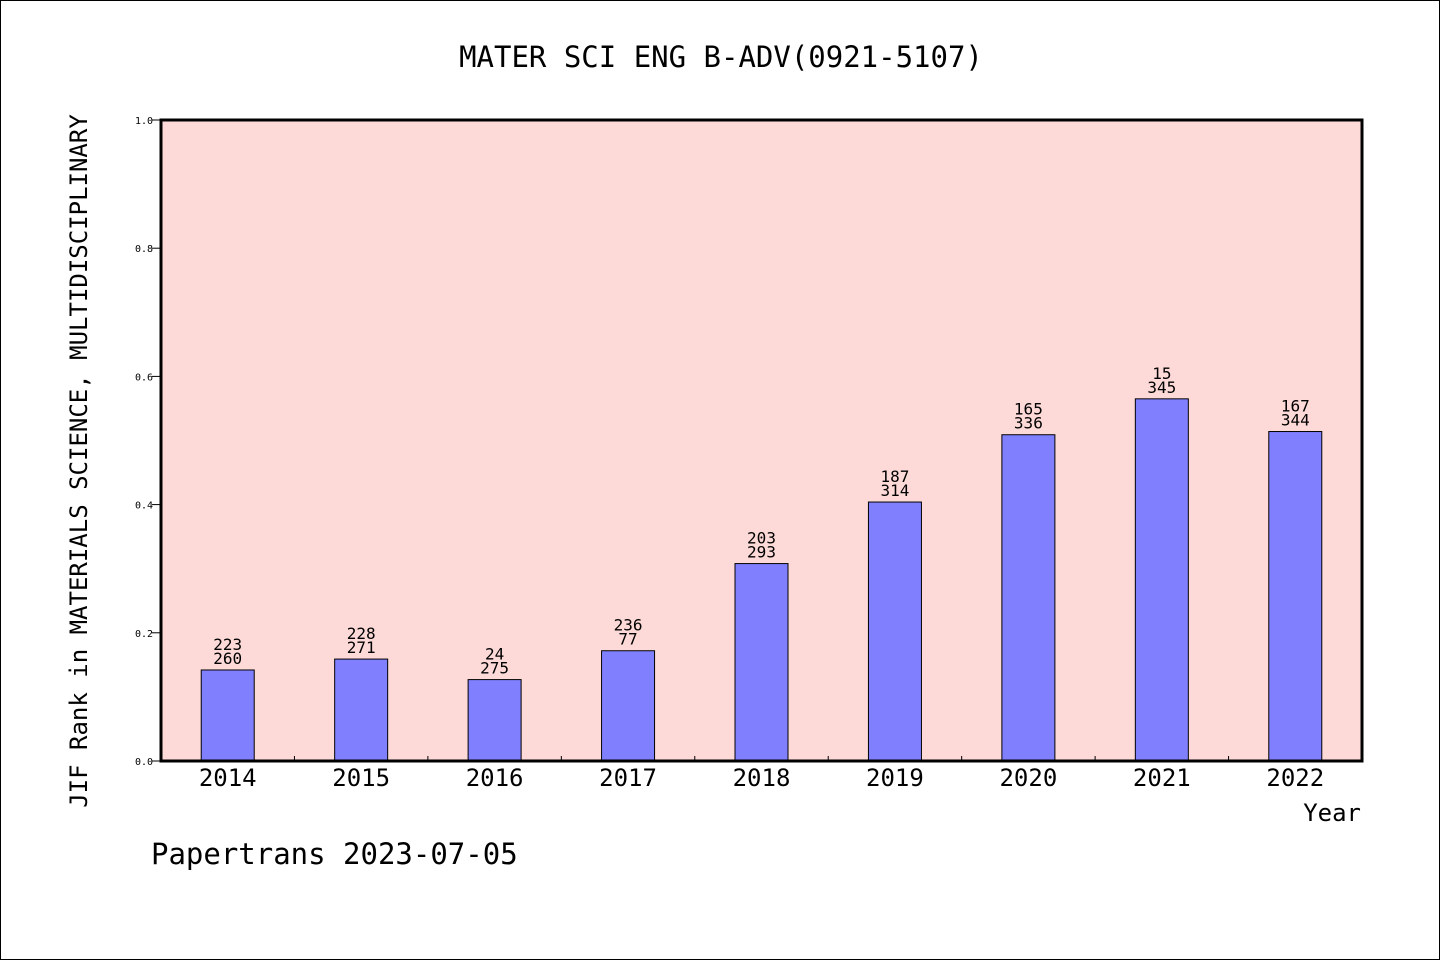 Image resolution: width=1440 pixels, height=961 pixels. Describe the element at coordinates (361, 778) in the screenshot. I see `x-tick-label: 2015` at that location.